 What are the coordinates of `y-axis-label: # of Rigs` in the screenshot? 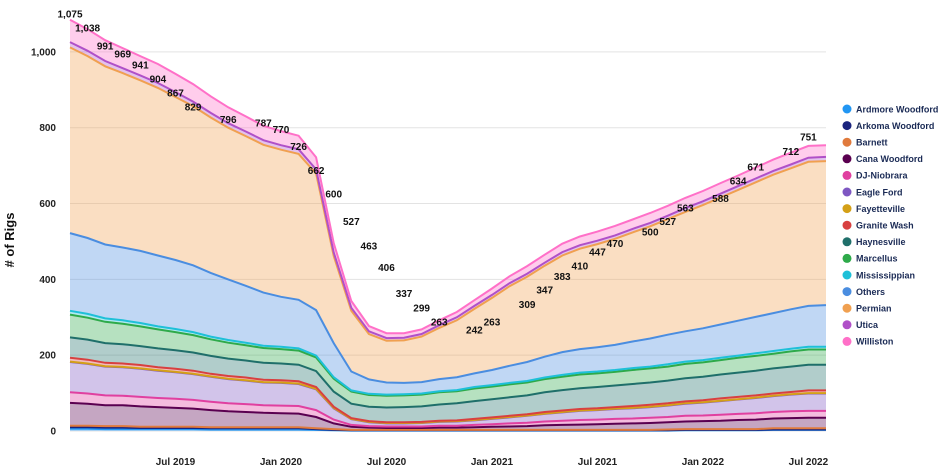 It's located at (9, 240).